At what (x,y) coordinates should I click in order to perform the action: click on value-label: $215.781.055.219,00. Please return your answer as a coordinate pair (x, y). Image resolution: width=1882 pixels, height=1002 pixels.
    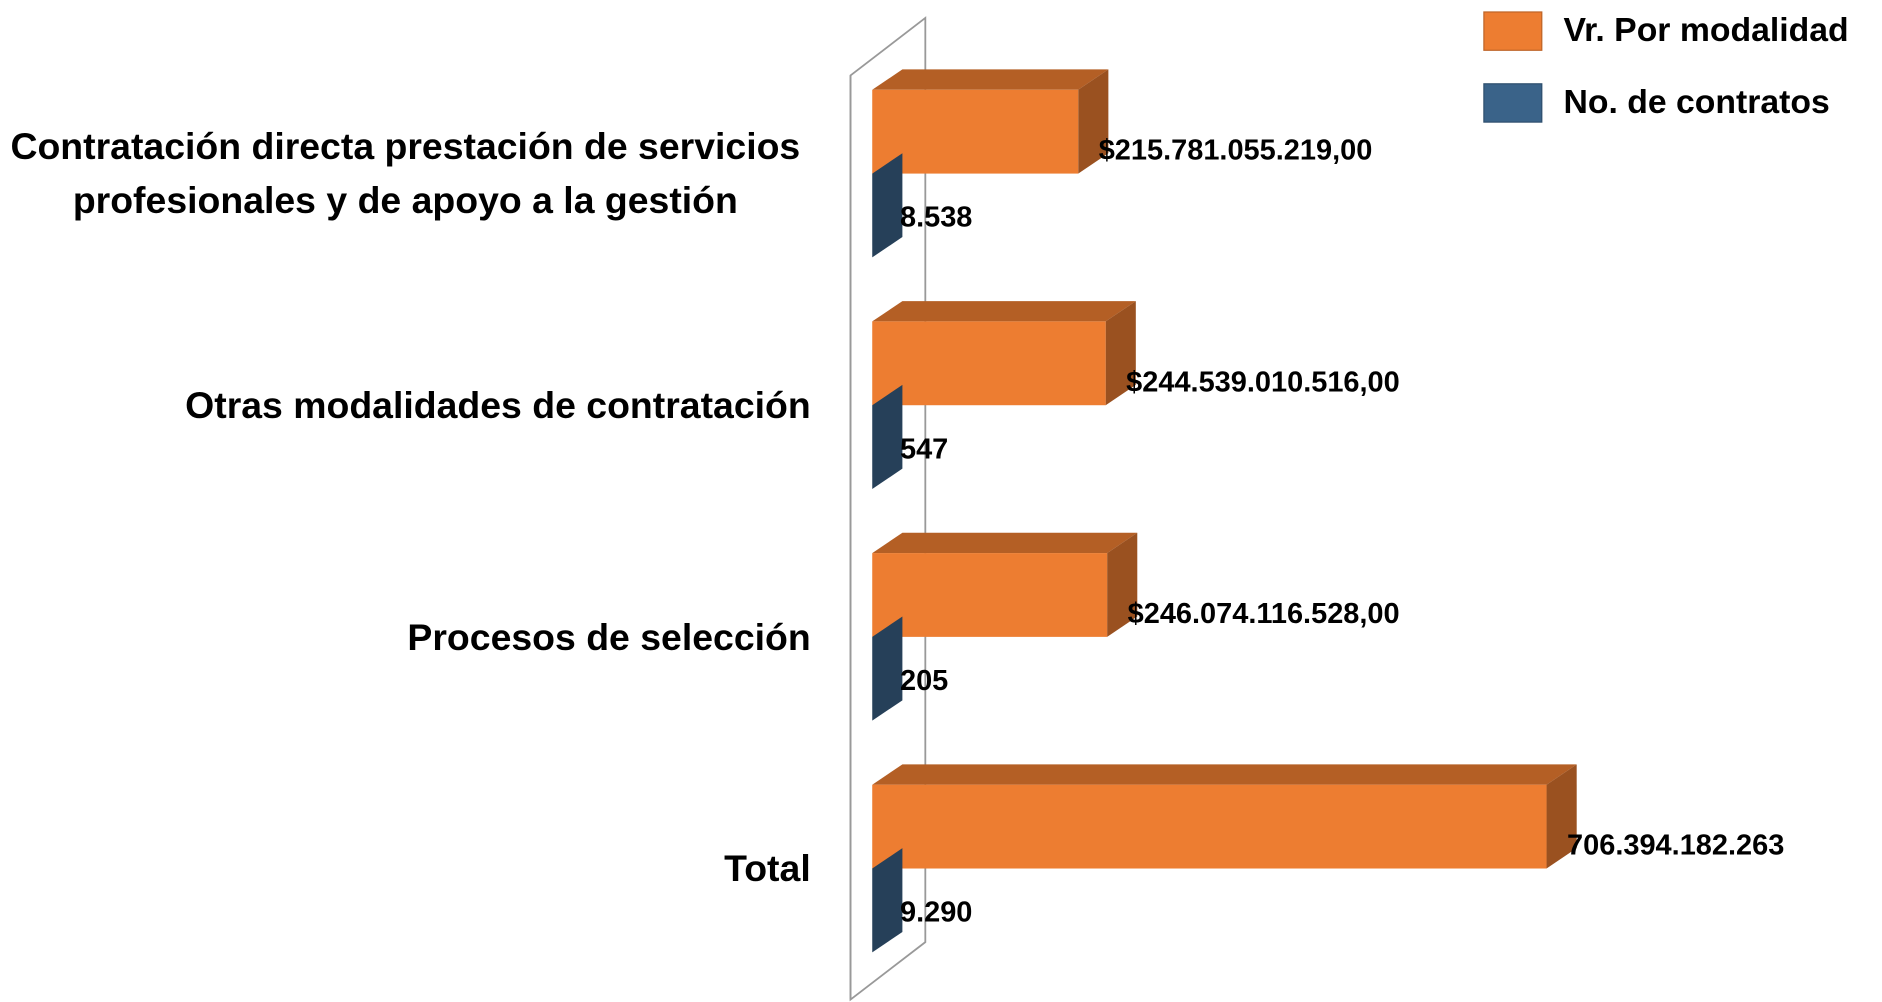
    Looking at the image, I should click on (1236, 151).